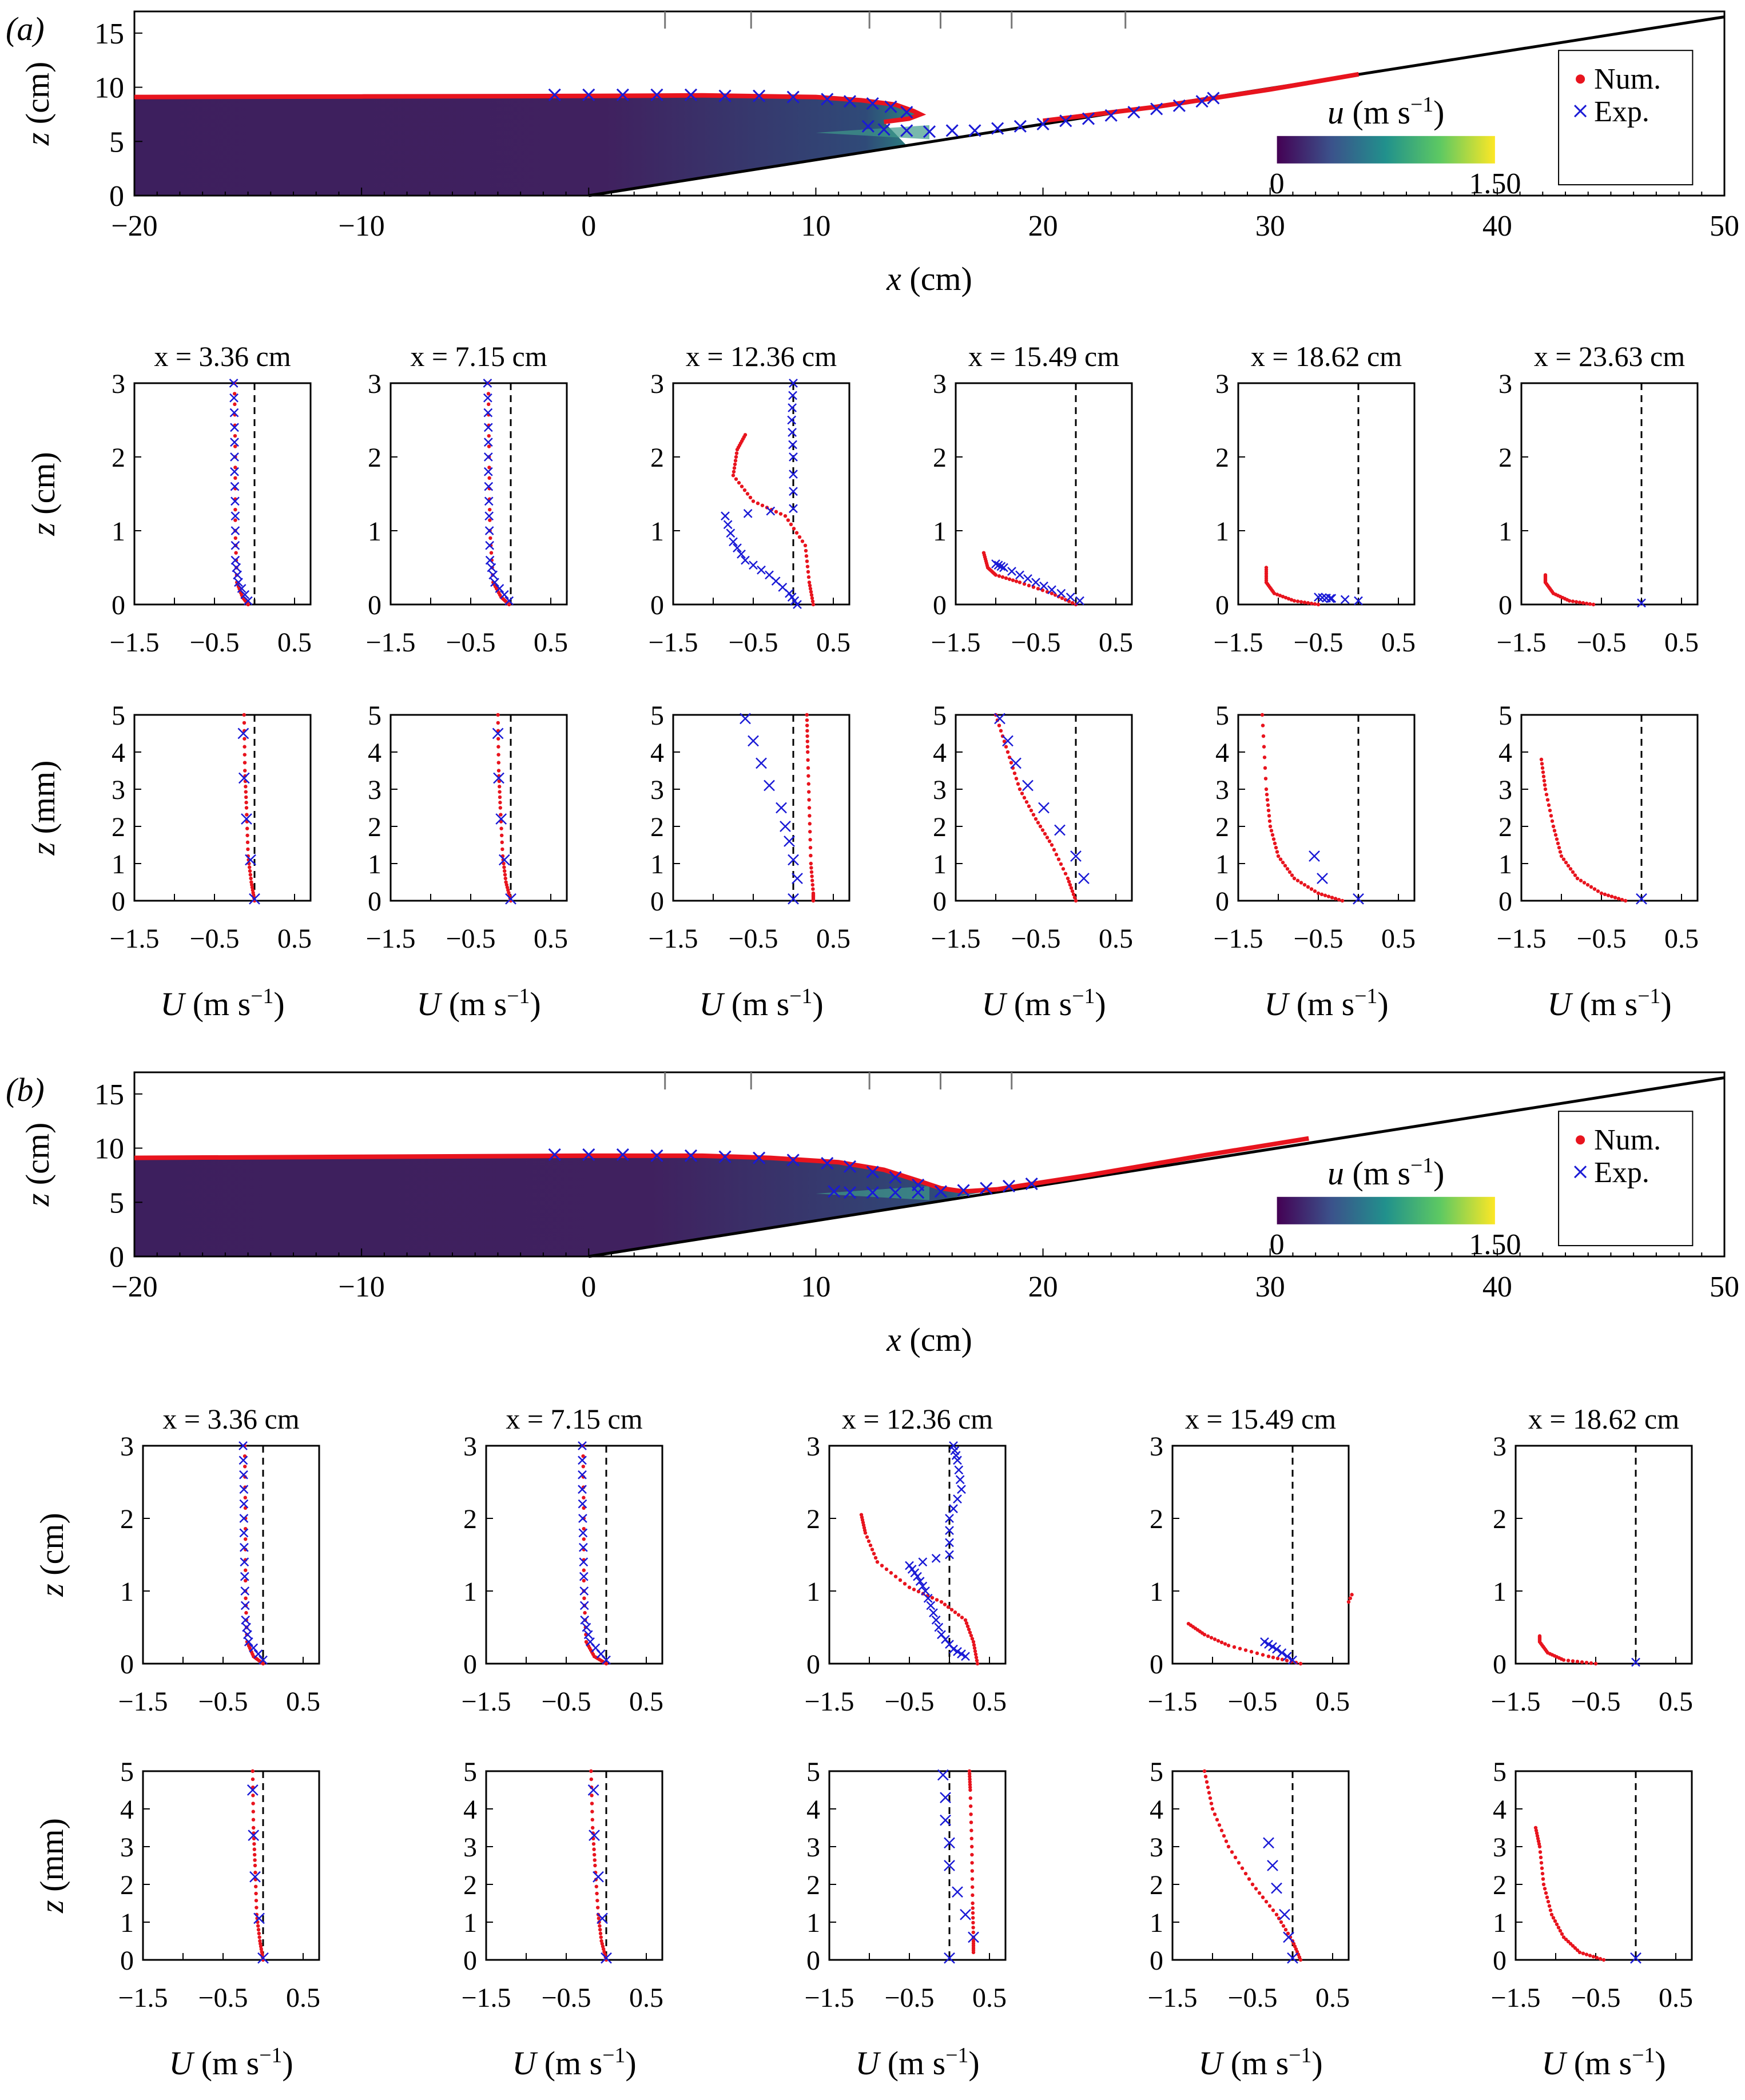  Describe the element at coordinates (956, 2055) in the screenshot. I see `profile-x-axis-label-part: −1` at that location.